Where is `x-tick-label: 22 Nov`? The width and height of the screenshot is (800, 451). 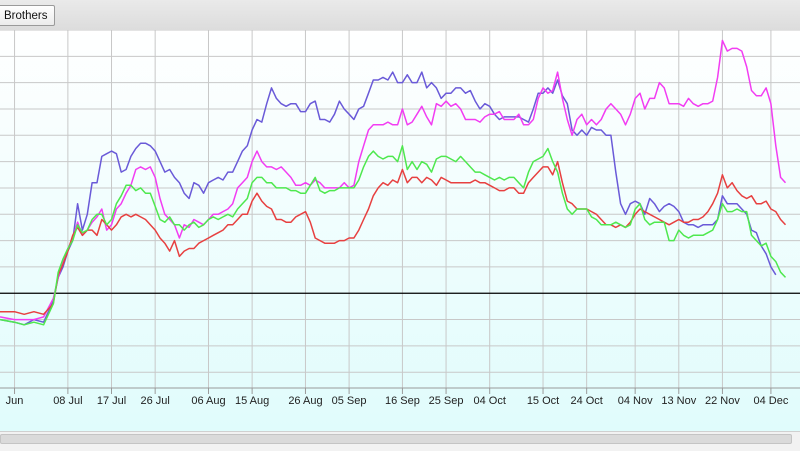 x-tick-label: 22 Nov is located at coordinates (722, 401).